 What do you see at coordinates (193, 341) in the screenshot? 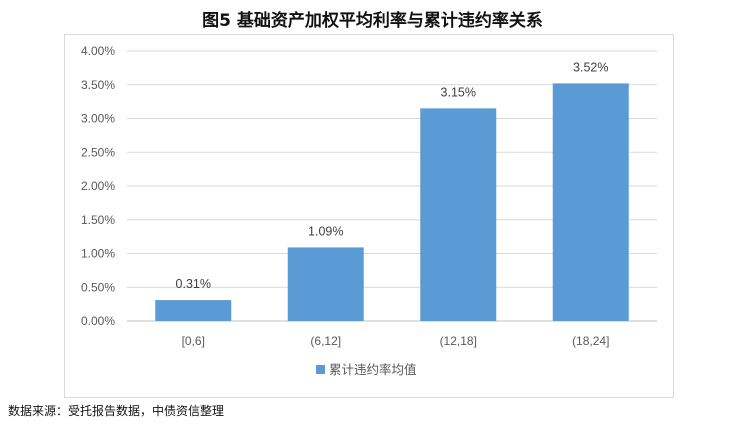
I see `x-tick-label: [0,6]` at bounding box center [193, 341].